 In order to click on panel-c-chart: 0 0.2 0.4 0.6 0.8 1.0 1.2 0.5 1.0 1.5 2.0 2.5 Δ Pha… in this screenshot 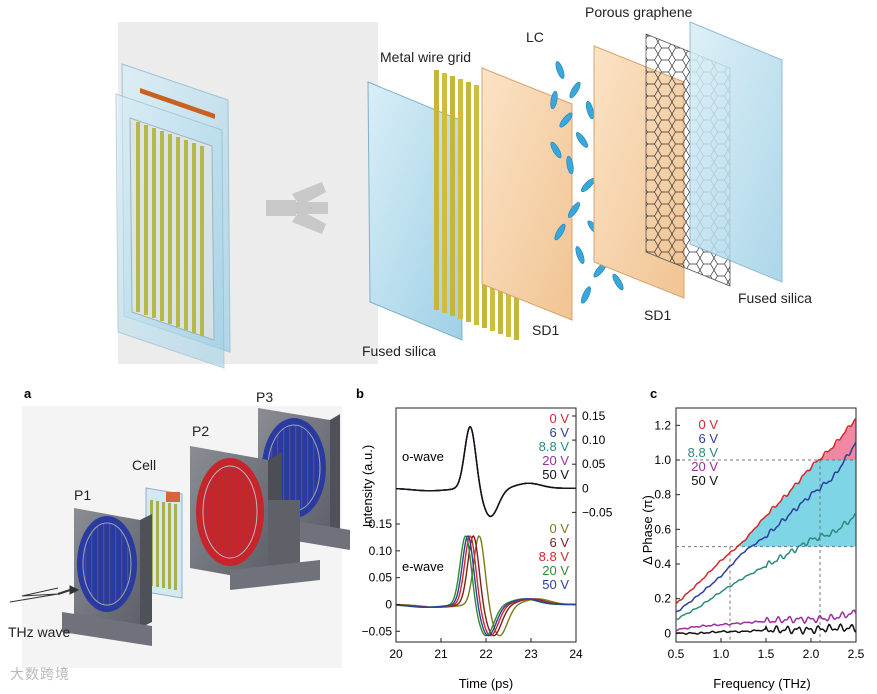, I will do `click(752, 549)`.